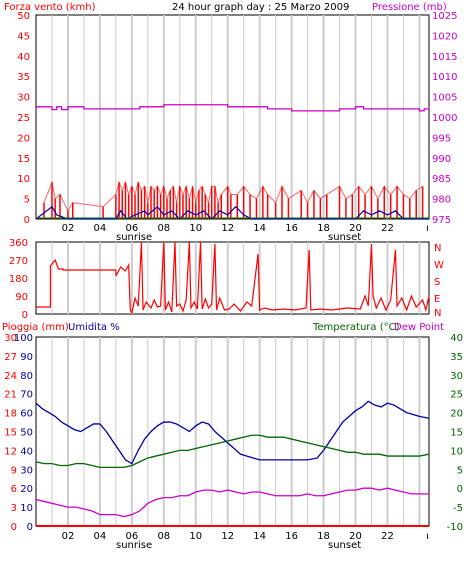  Describe the element at coordinates (260, 7) in the screenshot. I see `chart-title: 24 hour graph day : 25 Marzo 2009` at that location.